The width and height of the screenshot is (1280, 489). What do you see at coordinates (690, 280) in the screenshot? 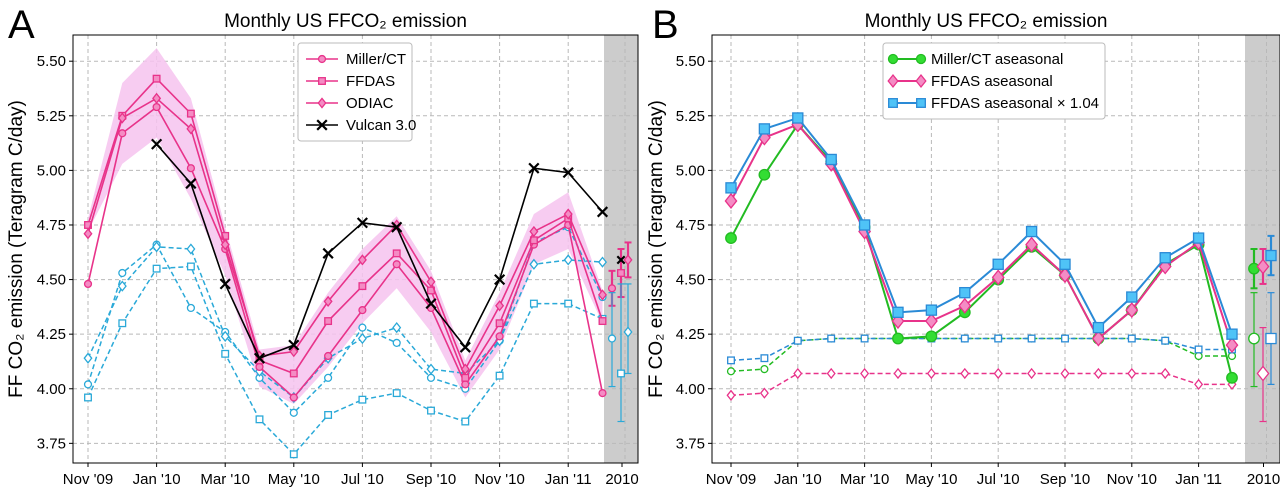
I see `y-tick-label: 4.50` at bounding box center [690, 280].